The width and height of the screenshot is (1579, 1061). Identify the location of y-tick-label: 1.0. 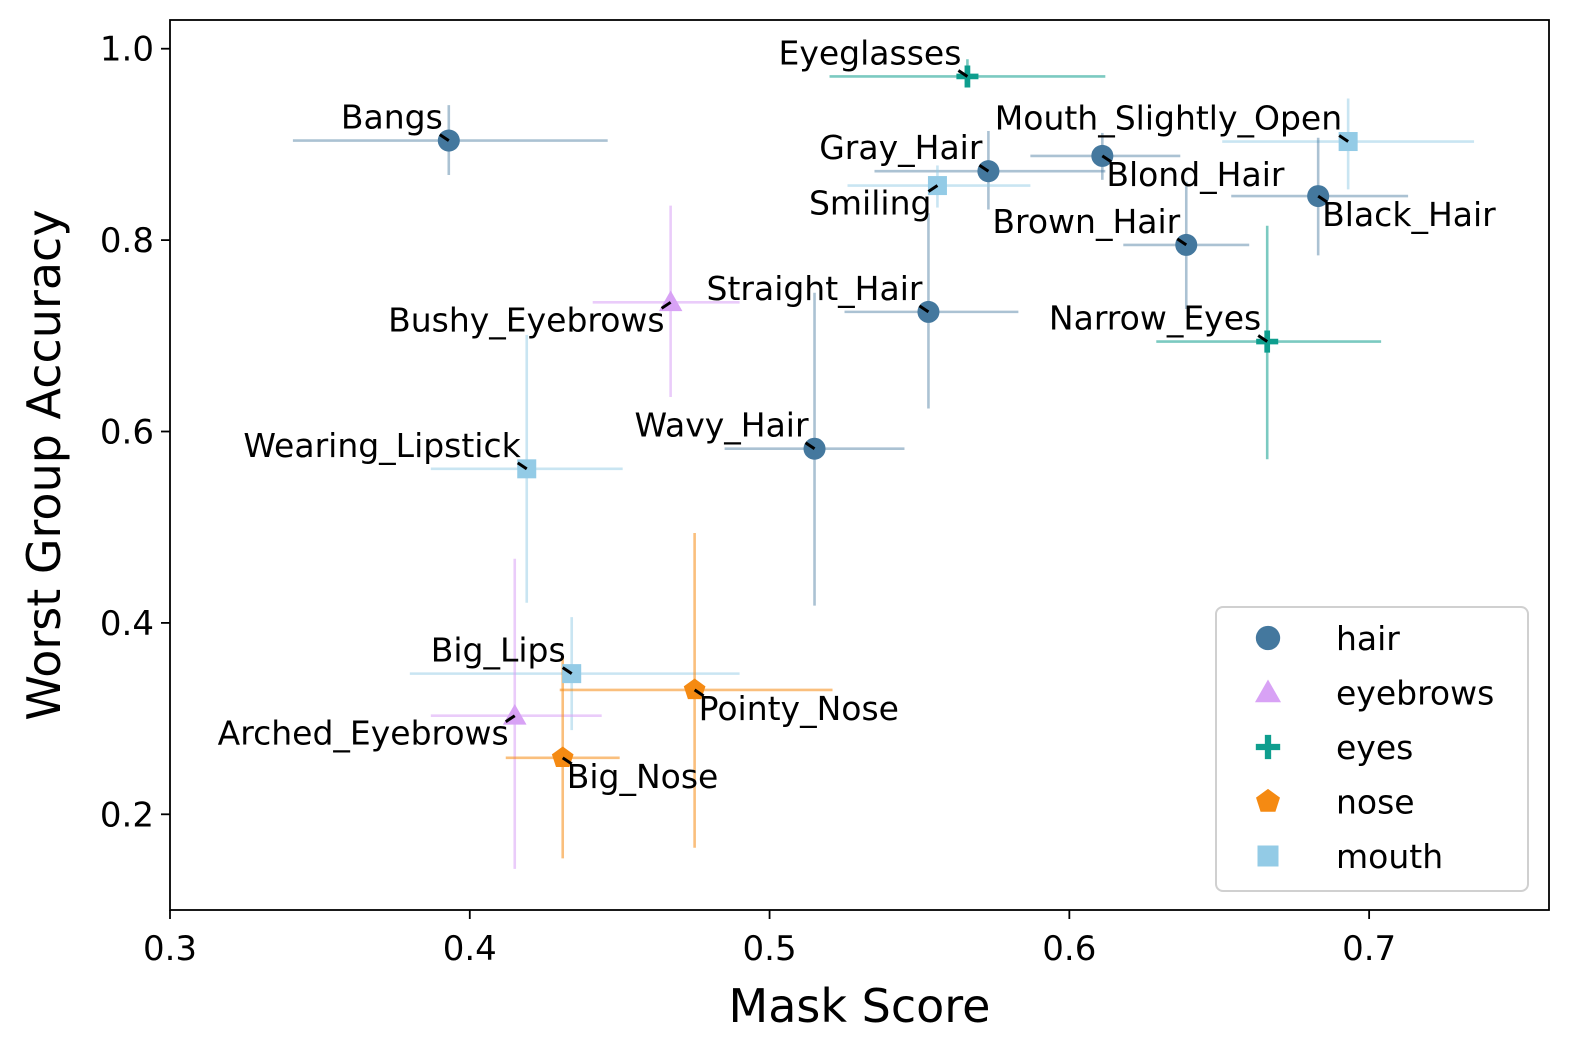
(127, 50).